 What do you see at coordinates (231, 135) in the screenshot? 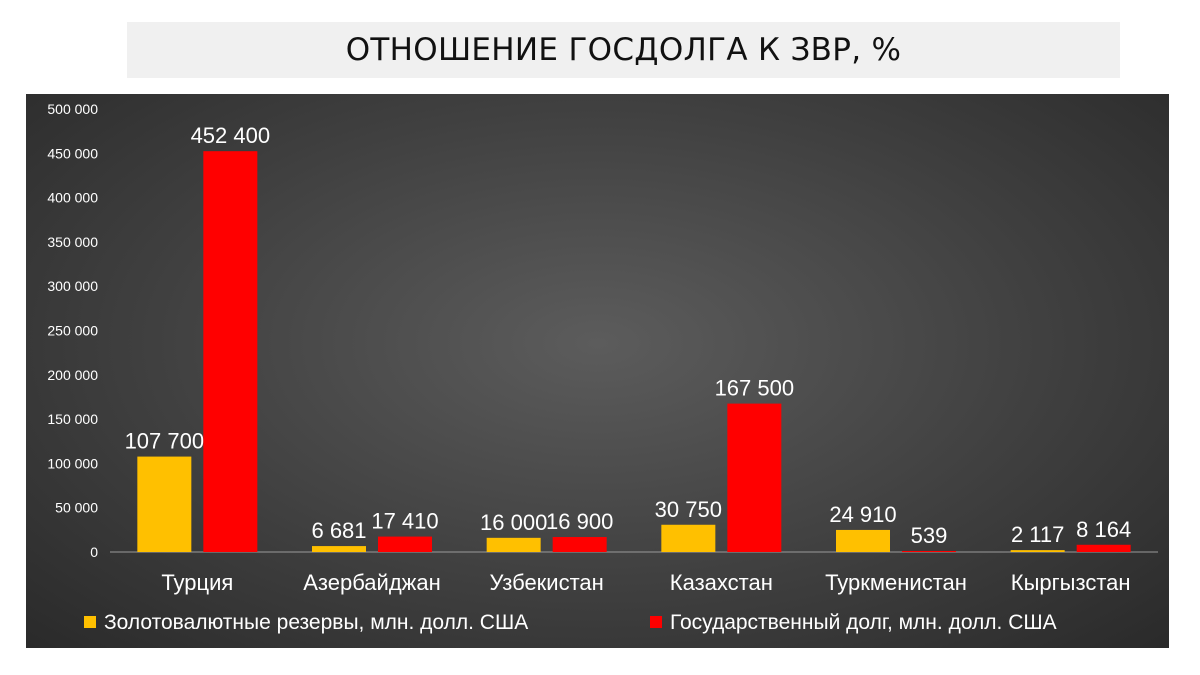
I see `data-label: 452 400` at bounding box center [231, 135].